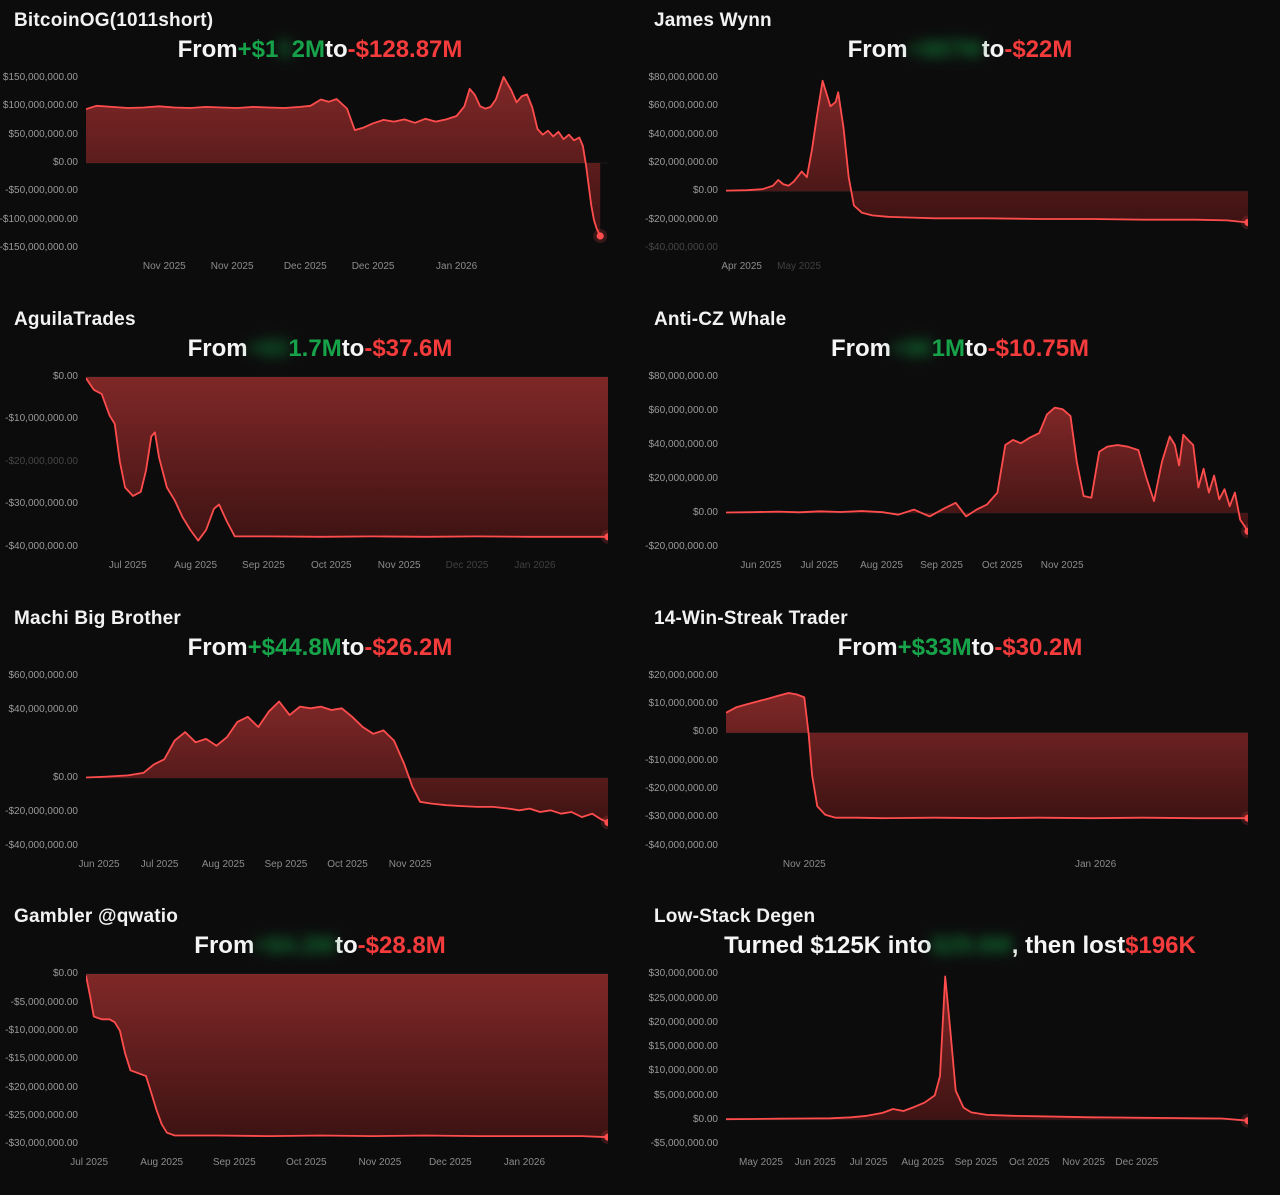 The height and width of the screenshot is (1195, 1280). Describe the element at coordinates (971, 946) in the screenshot. I see `headline-gain-redacted: $29.6M` at that location.